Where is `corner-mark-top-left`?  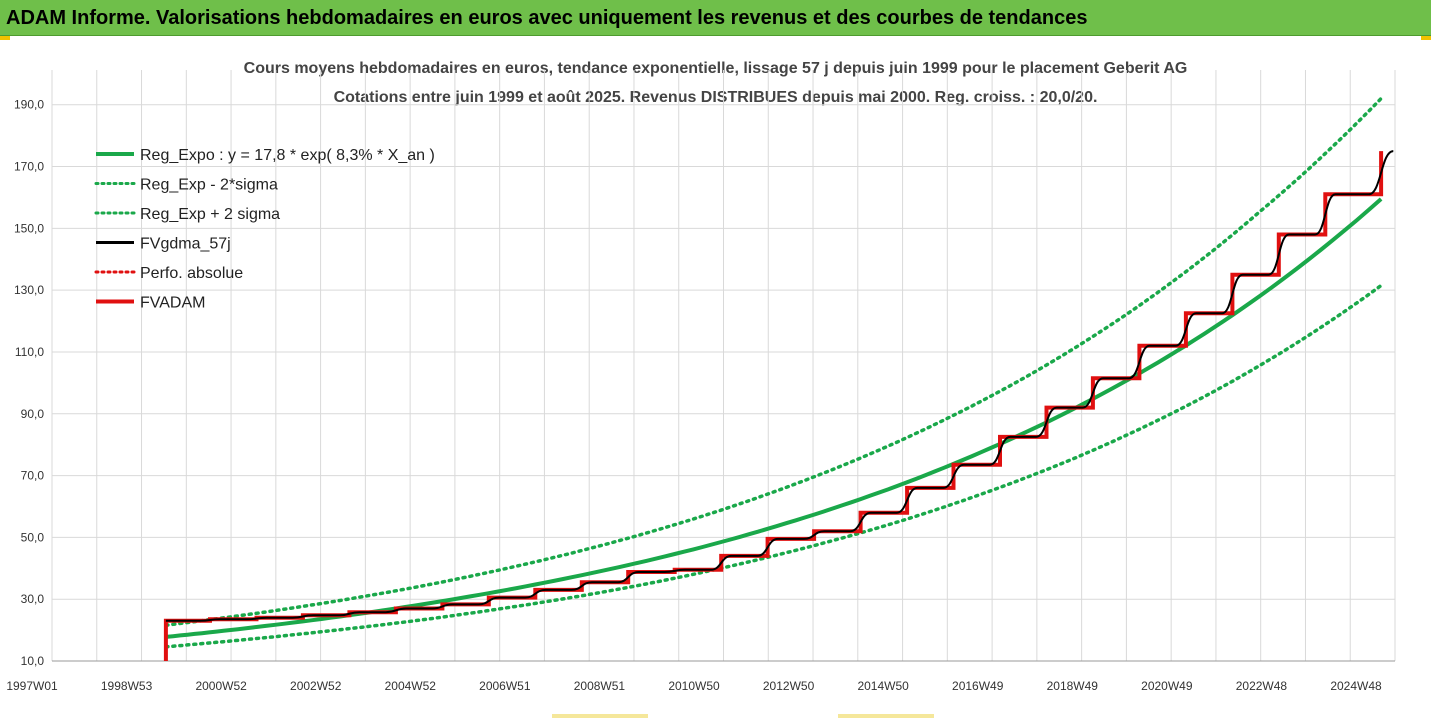
corner-mark-top-left is located at coordinates (5, 38).